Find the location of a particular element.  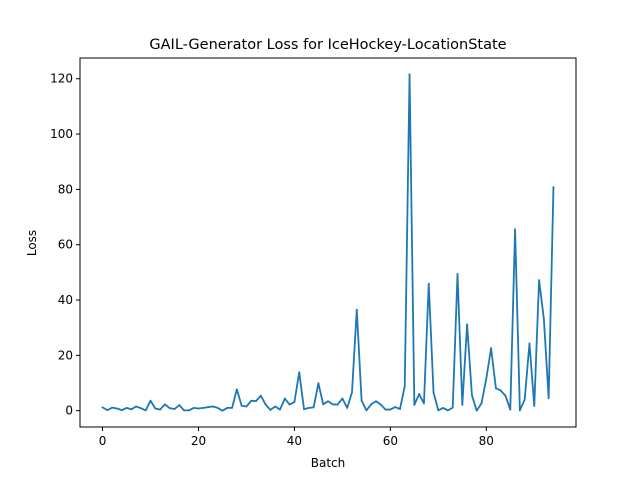

x-tick-label: 0 is located at coordinates (103, 441).